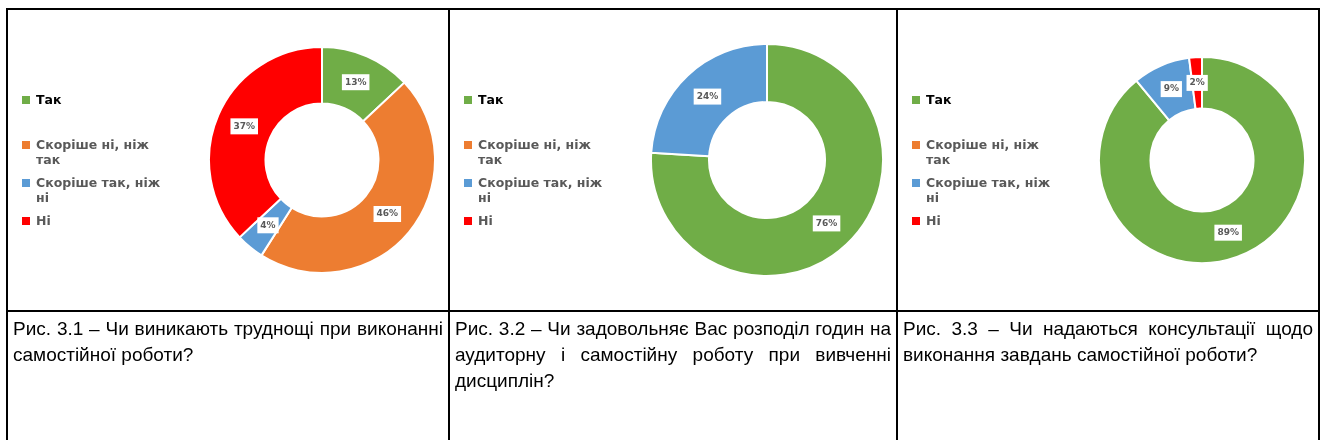 The image size is (1327, 442). What do you see at coordinates (387, 213) in the screenshot?
I see `data-label: 46%` at bounding box center [387, 213].